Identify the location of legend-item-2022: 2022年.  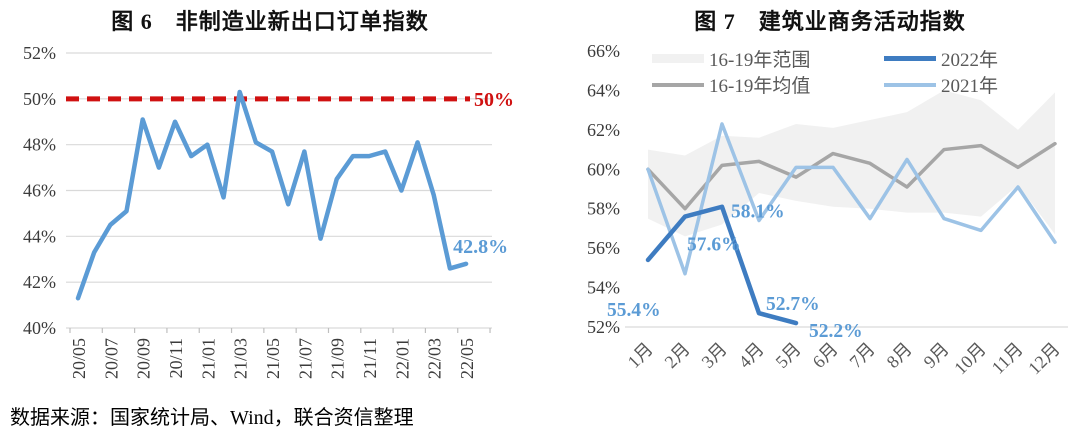
(941, 59).